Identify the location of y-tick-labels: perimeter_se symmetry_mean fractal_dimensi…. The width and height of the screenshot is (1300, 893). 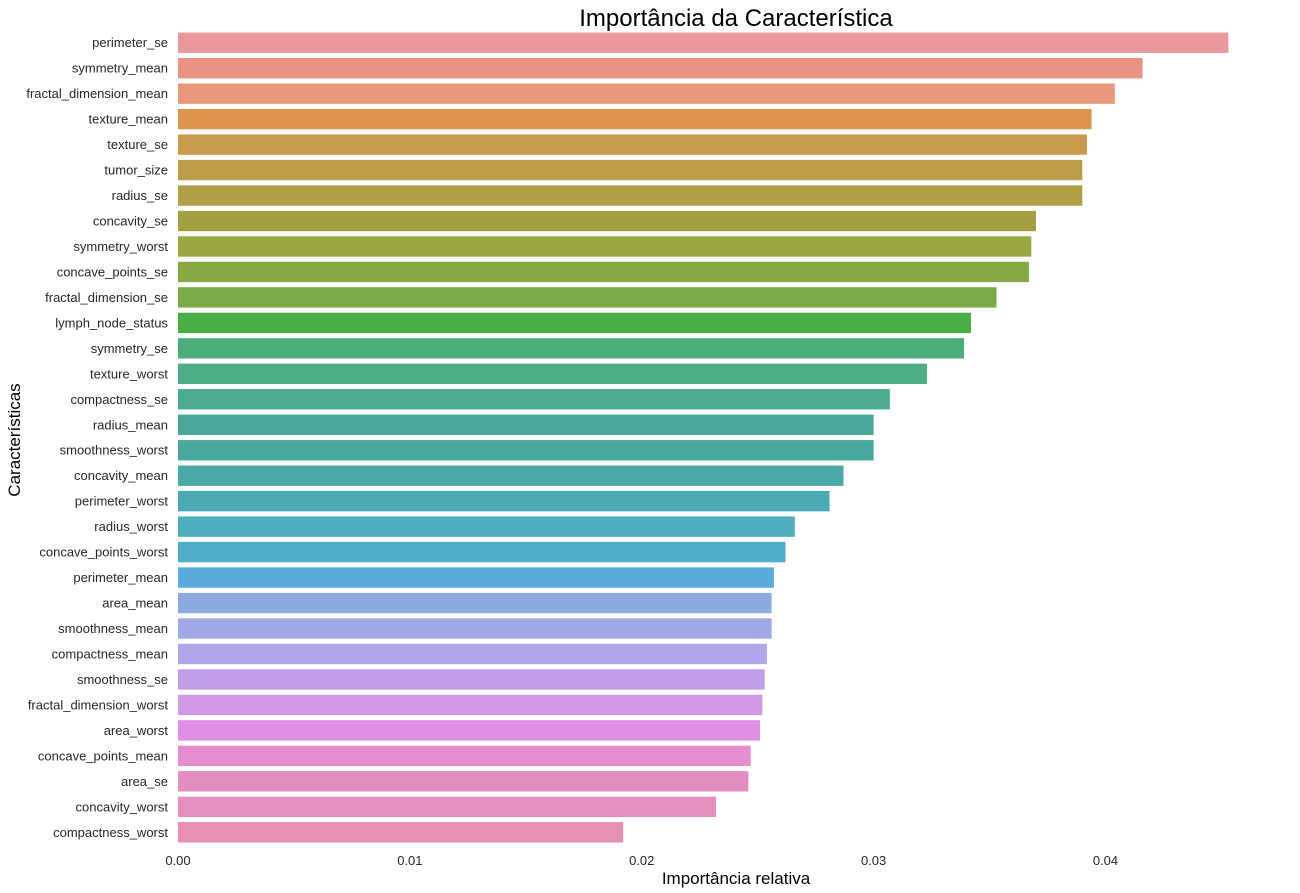
(97, 437).